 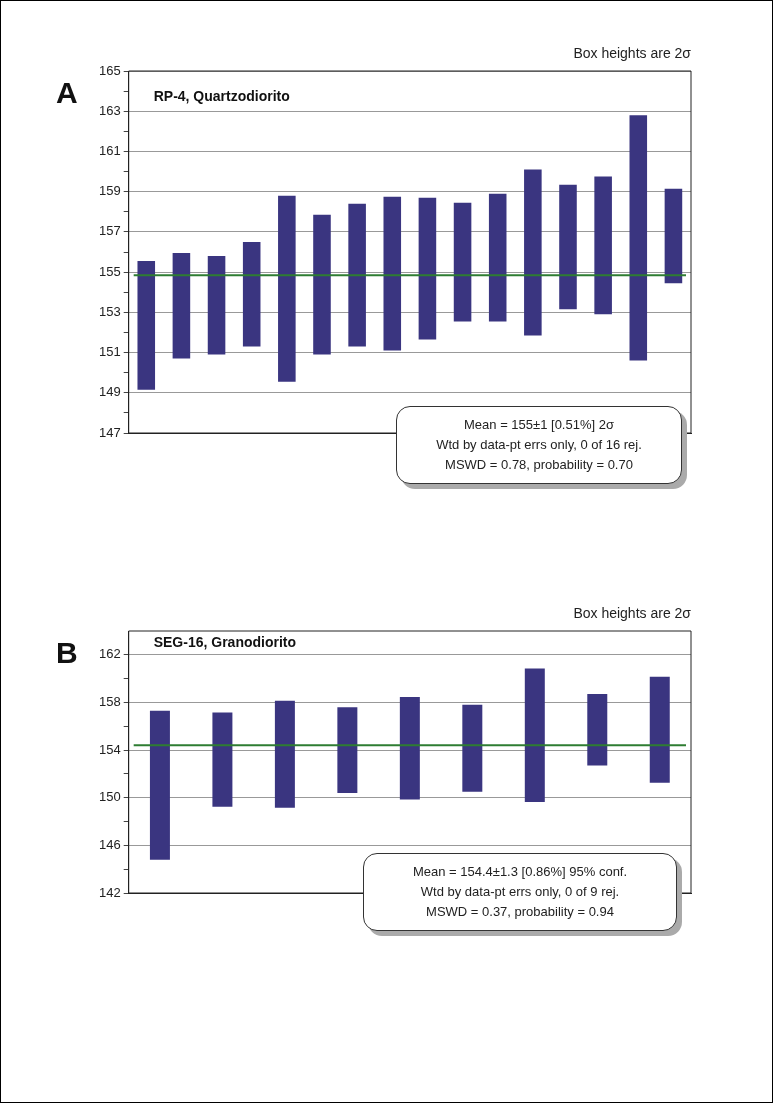 What do you see at coordinates (109, 749) in the screenshot?
I see `y-tick-label: 154` at bounding box center [109, 749].